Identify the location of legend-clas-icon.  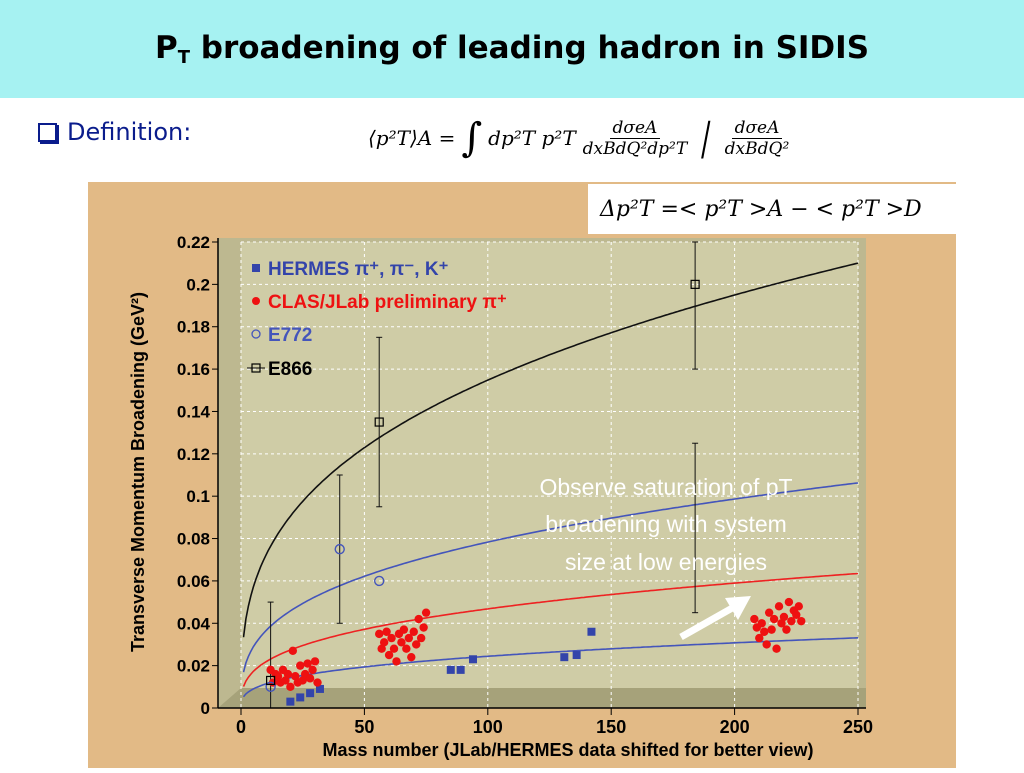
(256, 301).